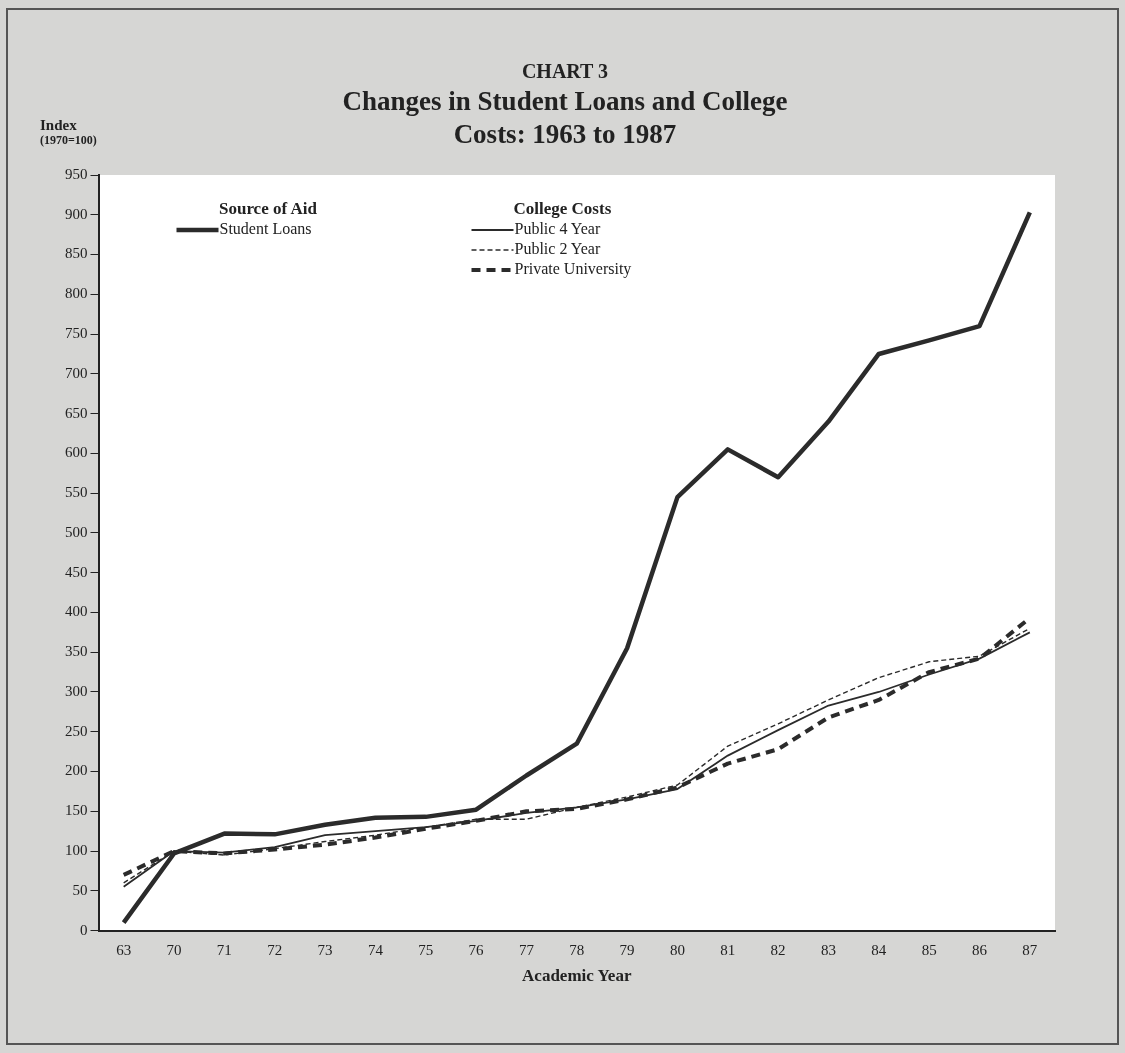  I want to click on y-tick-label: 850, so click(76, 253).